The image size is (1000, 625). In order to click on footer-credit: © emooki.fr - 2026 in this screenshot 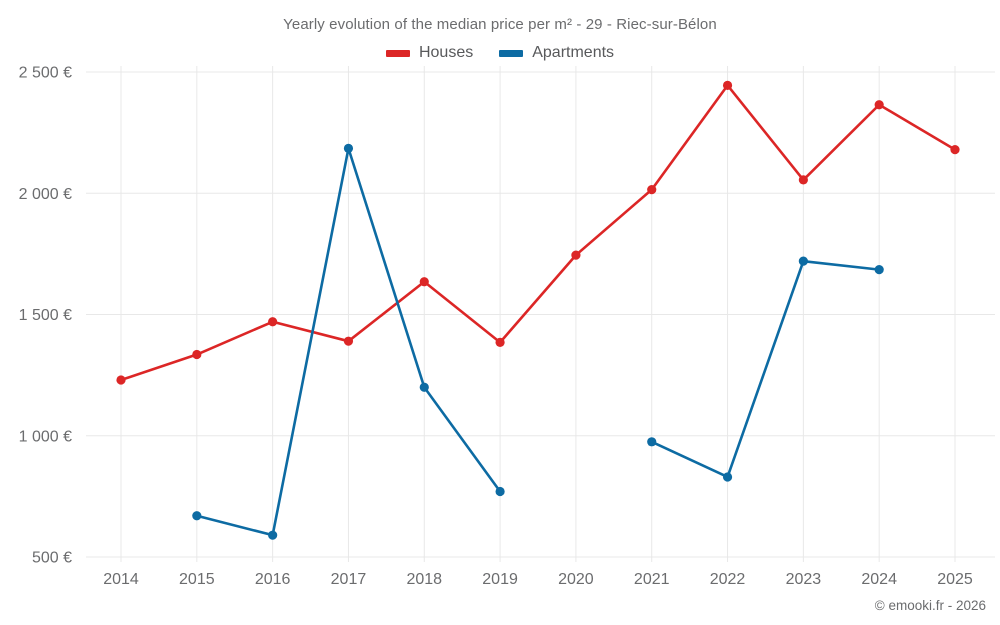, I will do `click(930, 605)`.